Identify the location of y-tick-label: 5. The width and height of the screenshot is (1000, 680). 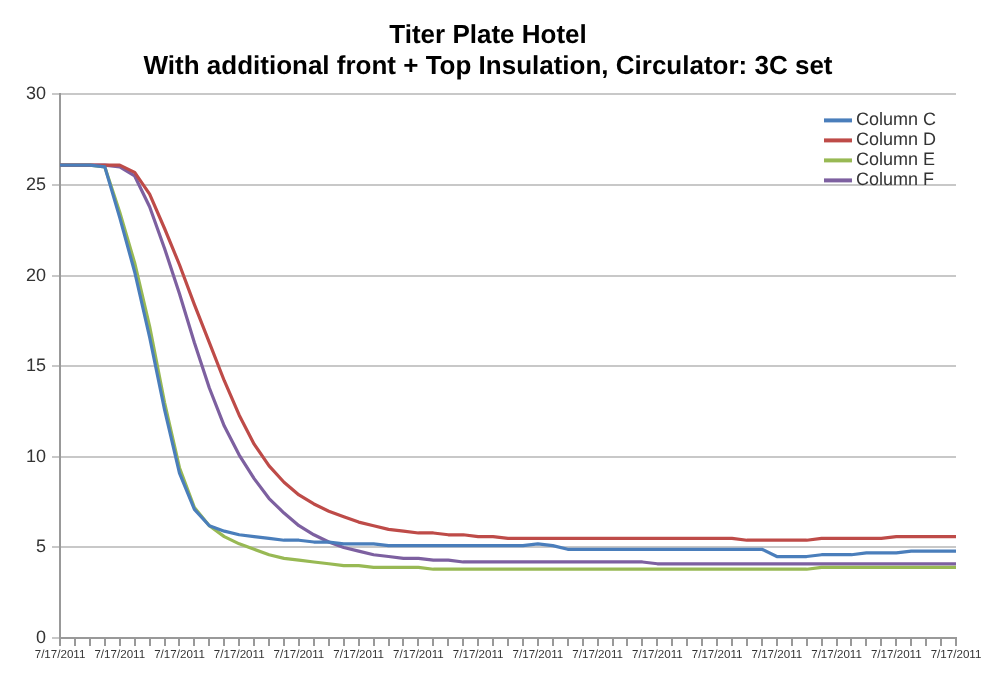
(41, 546).